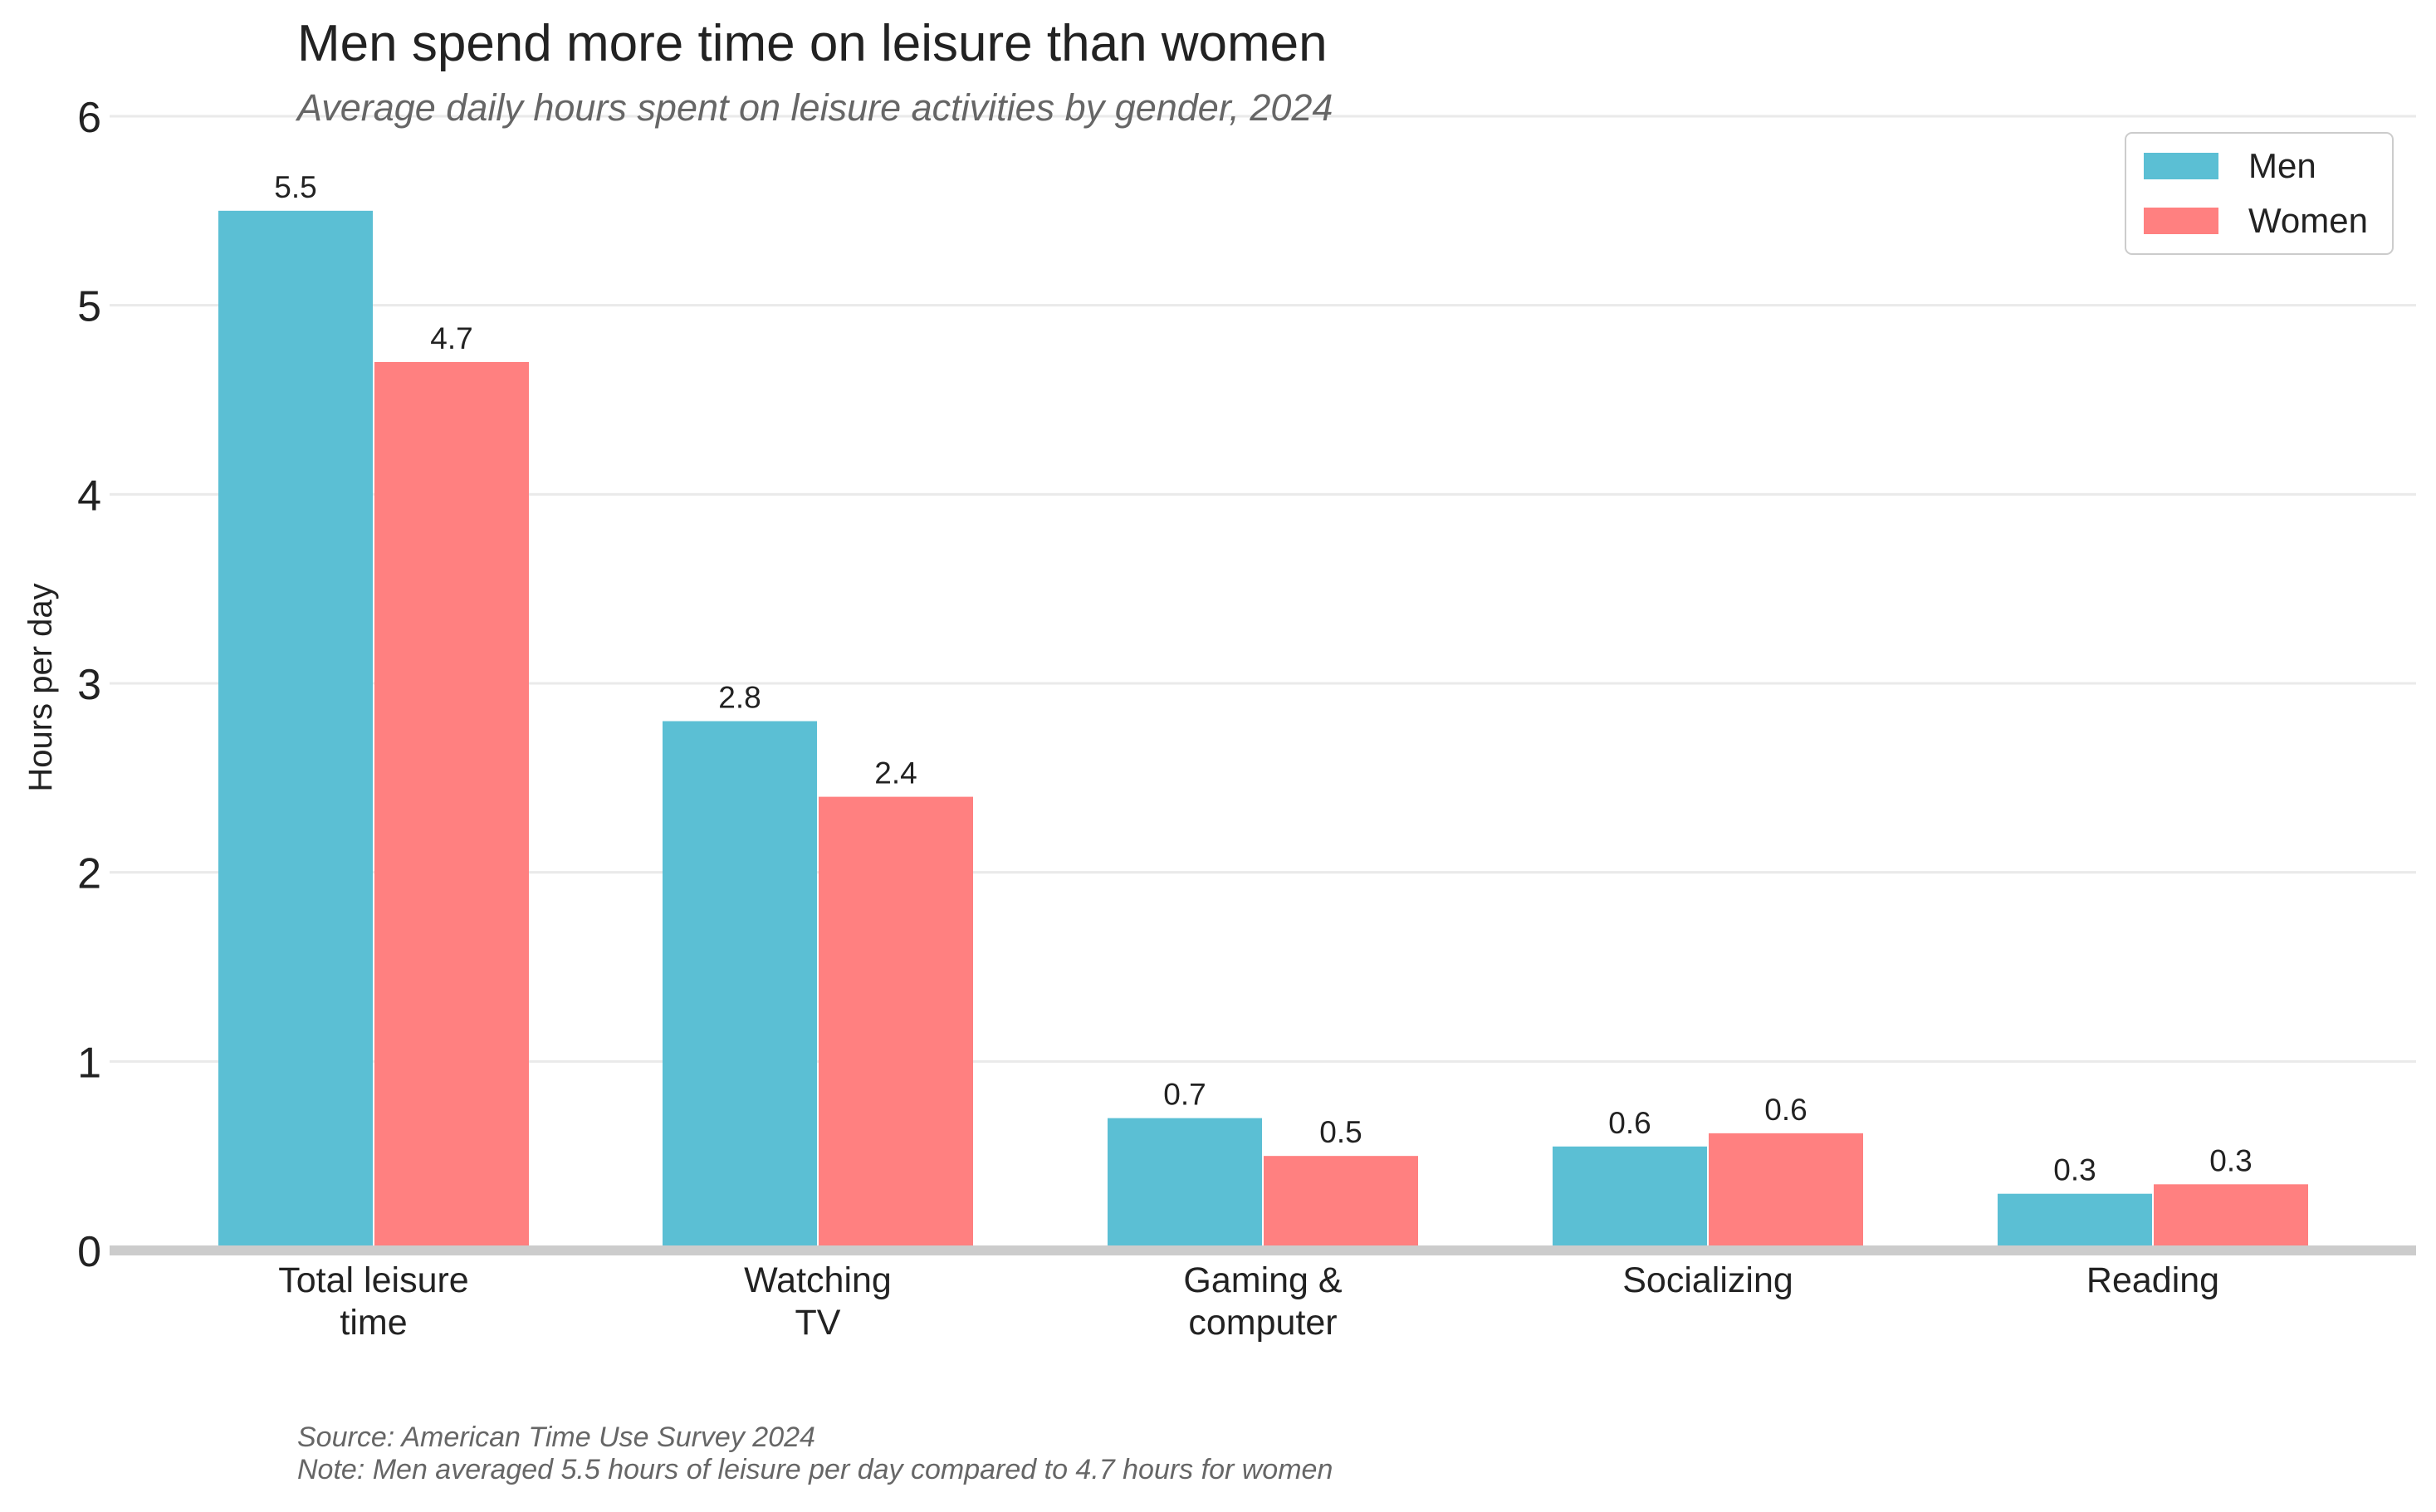  What do you see at coordinates (2181, 221) in the screenshot?
I see `legend-swatch-women` at bounding box center [2181, 221].